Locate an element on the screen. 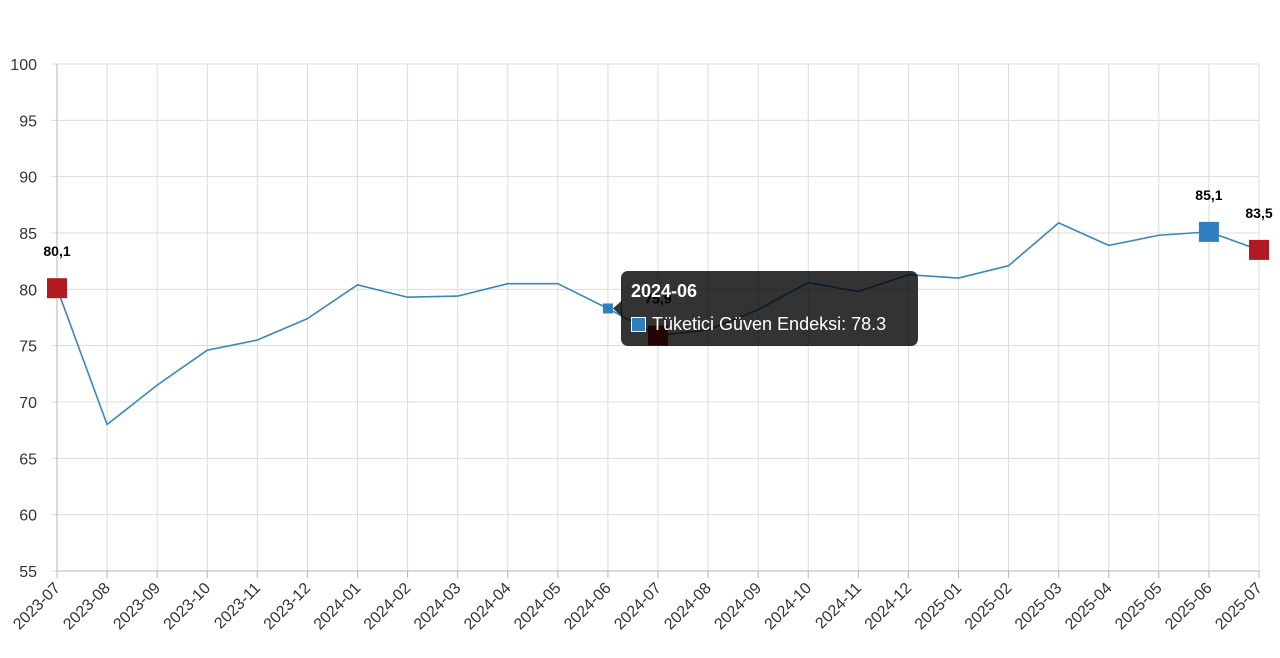  tooltip-color-swatch is located at coordinates (638, 324).